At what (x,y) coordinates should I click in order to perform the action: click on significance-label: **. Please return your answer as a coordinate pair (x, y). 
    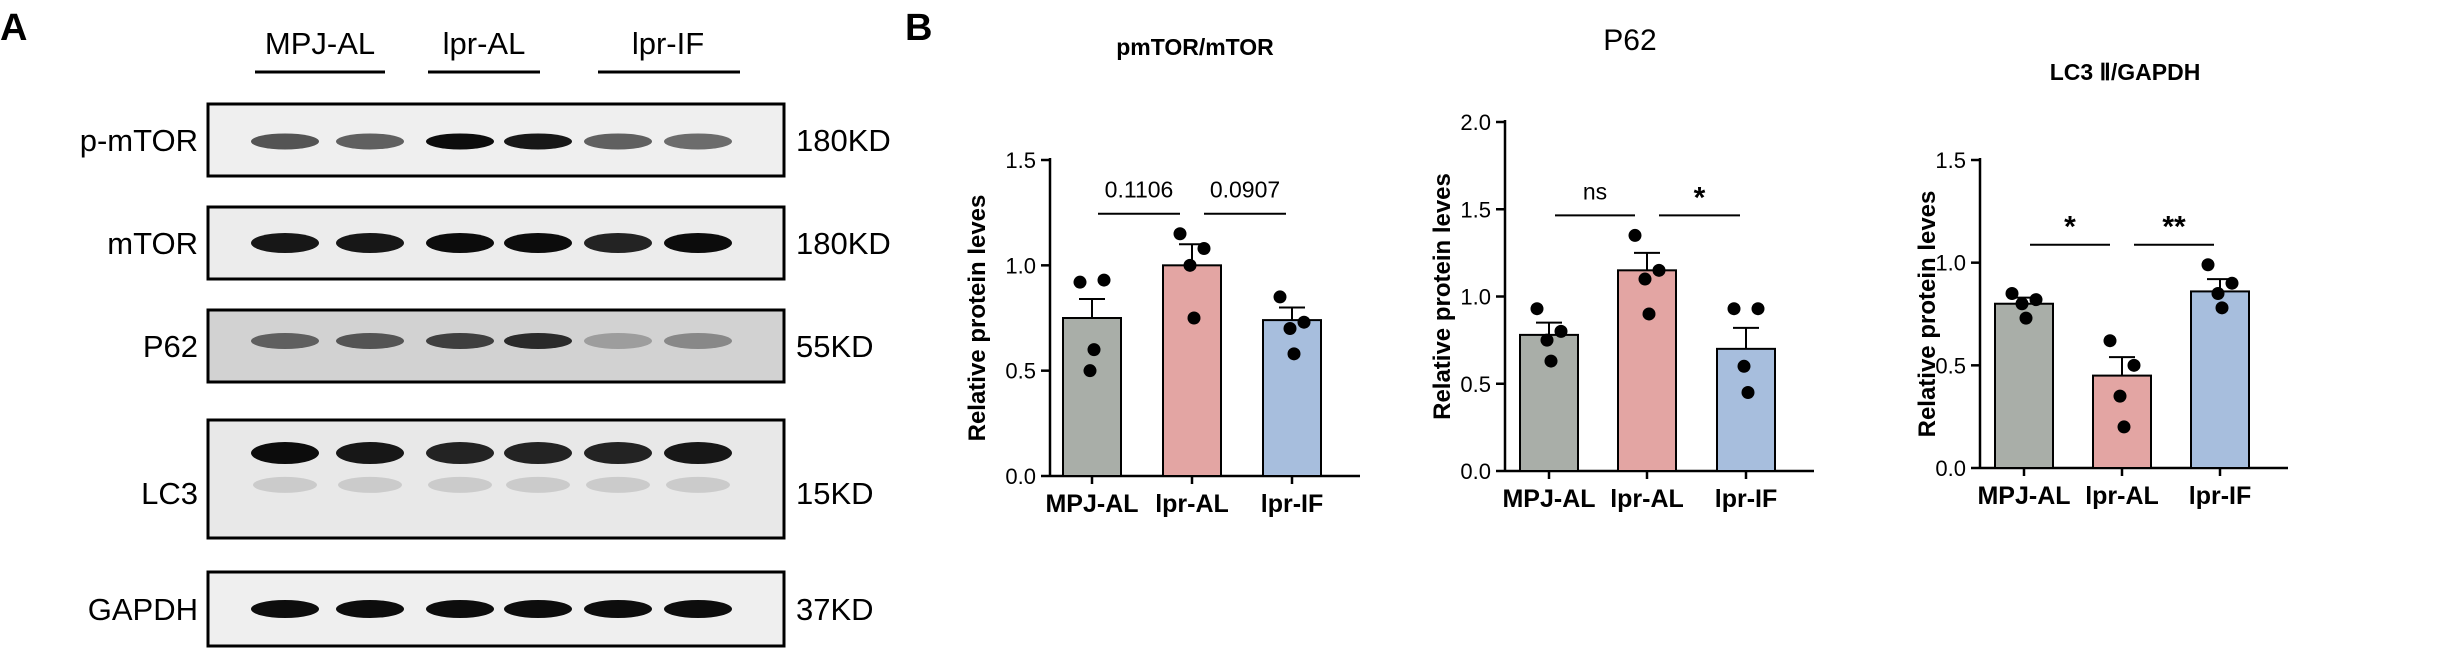
    Looking at the image, I should click on (2174, 227).